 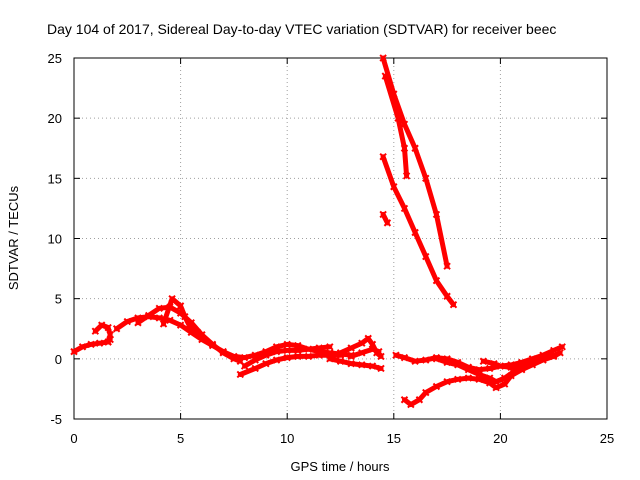 What do you see at coordinates (607, 438) in the screenshot?
I see `x-tick-label: 25` at bounding box center [607, 438].